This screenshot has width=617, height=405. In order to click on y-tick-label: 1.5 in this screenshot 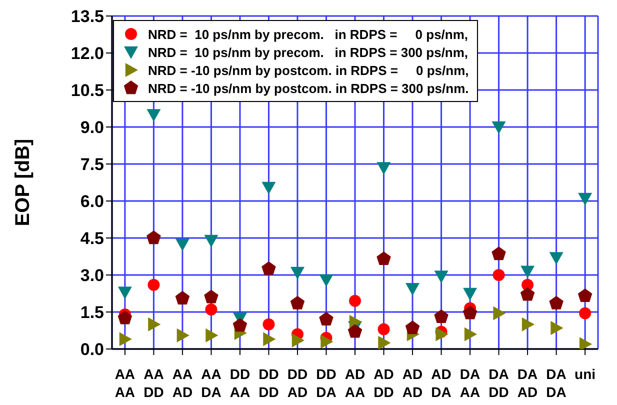, I will do `click(92, 312)`.